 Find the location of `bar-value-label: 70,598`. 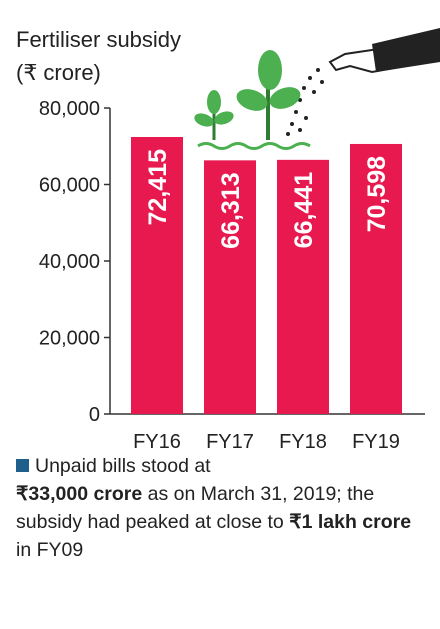

bar-value-label: 70,598 is located at coordinates (377, 194).